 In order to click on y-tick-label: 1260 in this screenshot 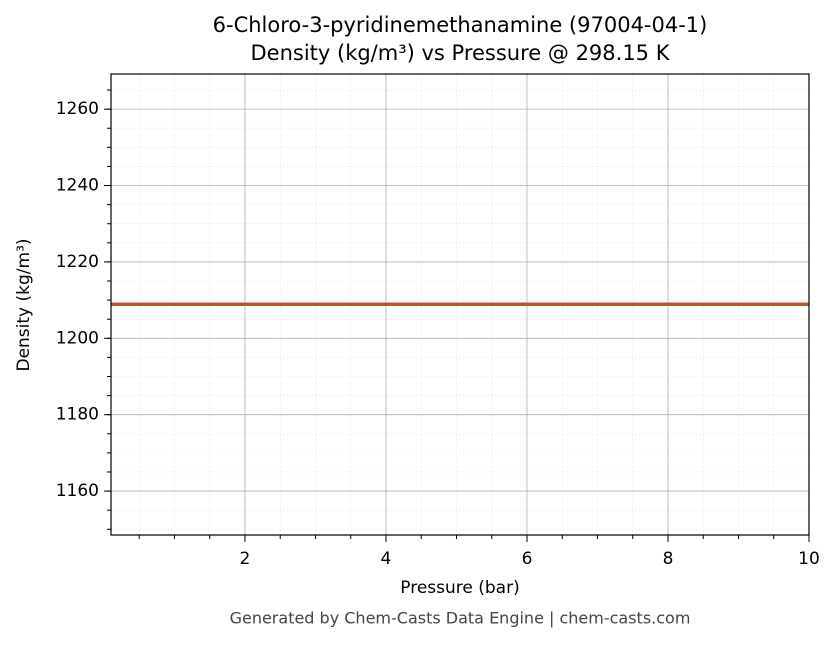, I will do `click(77, 109)`.